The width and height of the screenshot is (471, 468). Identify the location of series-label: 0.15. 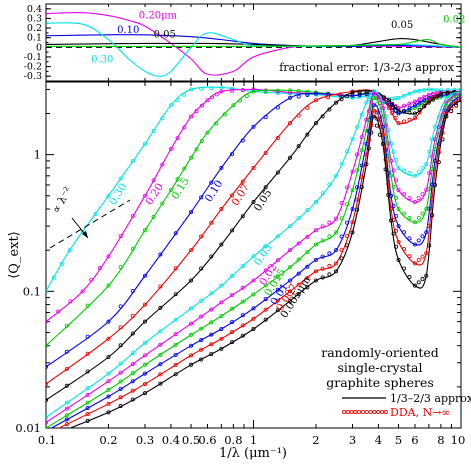
(180, 188).